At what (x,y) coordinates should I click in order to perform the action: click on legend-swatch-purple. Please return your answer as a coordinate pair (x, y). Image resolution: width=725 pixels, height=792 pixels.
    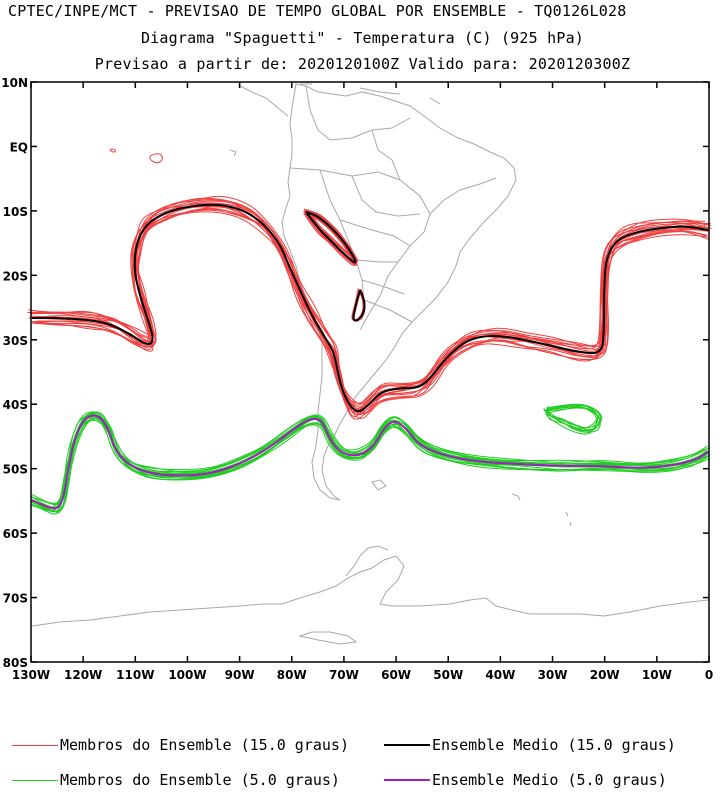
    Looking at the image, I should click on (407, 780).